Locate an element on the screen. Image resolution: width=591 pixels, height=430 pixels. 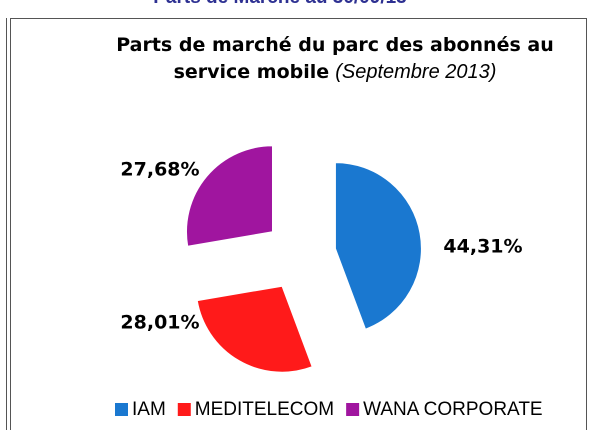
legend-label: MEDITELECOM is located at coordinates (264, 409).